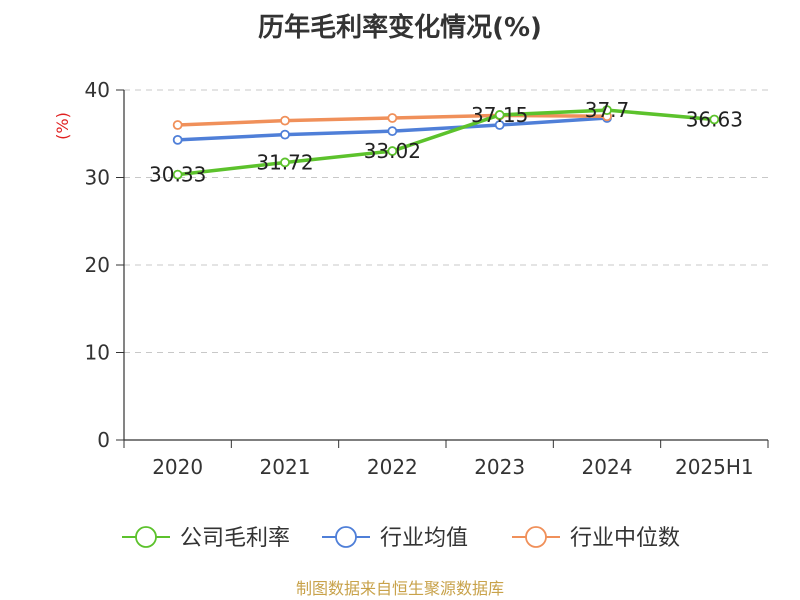  What do you see at coordinates (714, 467) in the screenshot?
I see `x-tick-label: 2025H1` at bounding box center [714, 467].